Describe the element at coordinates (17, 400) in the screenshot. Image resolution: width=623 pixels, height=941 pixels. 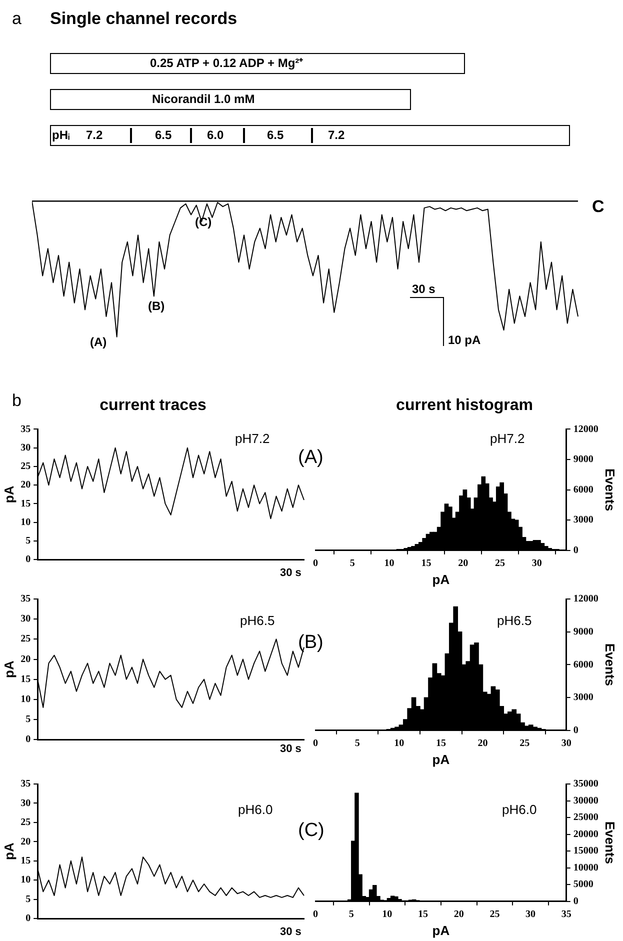
I see `text: b` at that location.